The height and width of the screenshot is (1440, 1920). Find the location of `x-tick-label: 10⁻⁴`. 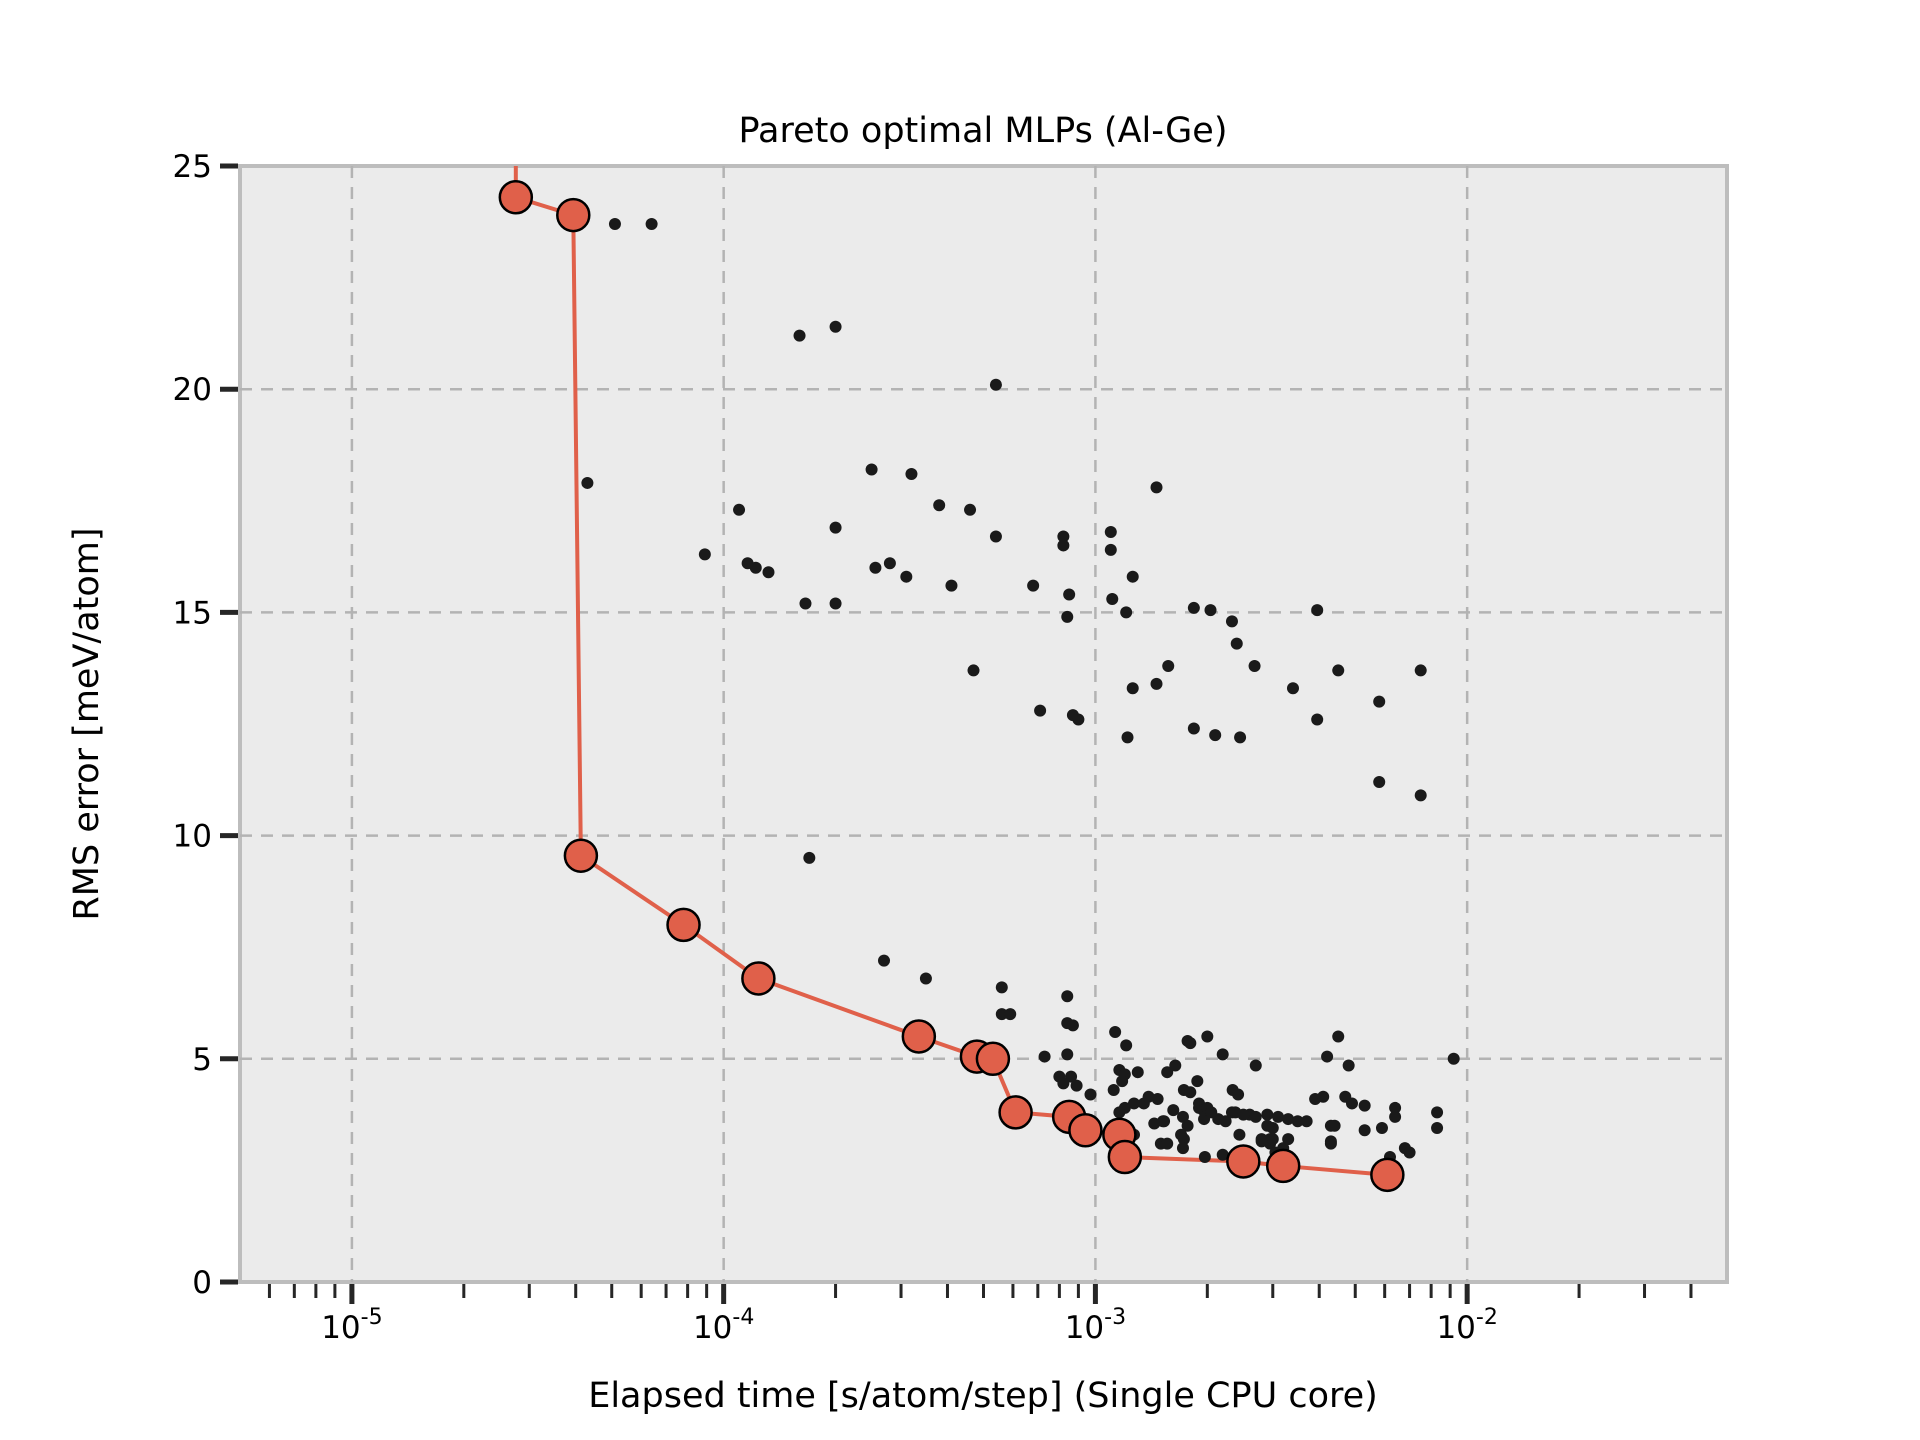

x-tick-label: 10⁻⁴ is located at coordinates (723, 1325).